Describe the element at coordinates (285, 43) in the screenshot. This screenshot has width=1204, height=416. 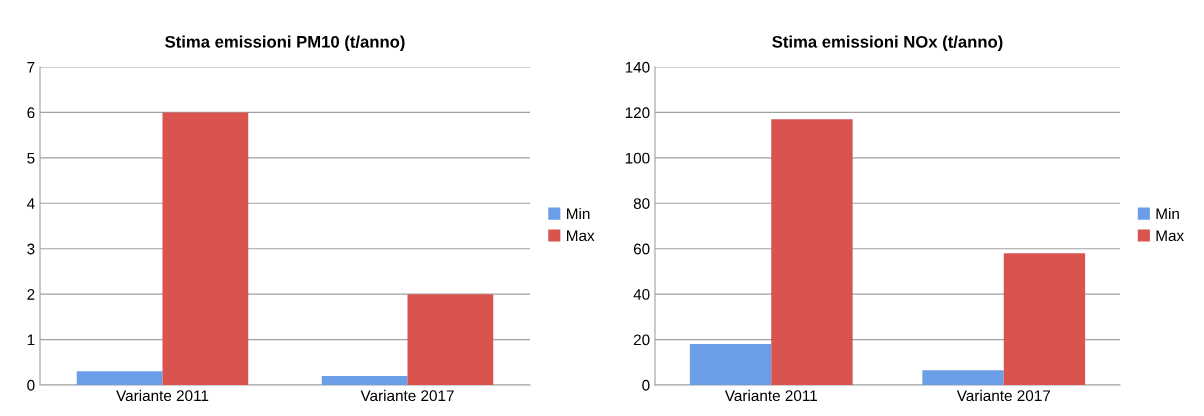
I see `chart-title: Stima emissioni PM10 (t/anno)` at that location.